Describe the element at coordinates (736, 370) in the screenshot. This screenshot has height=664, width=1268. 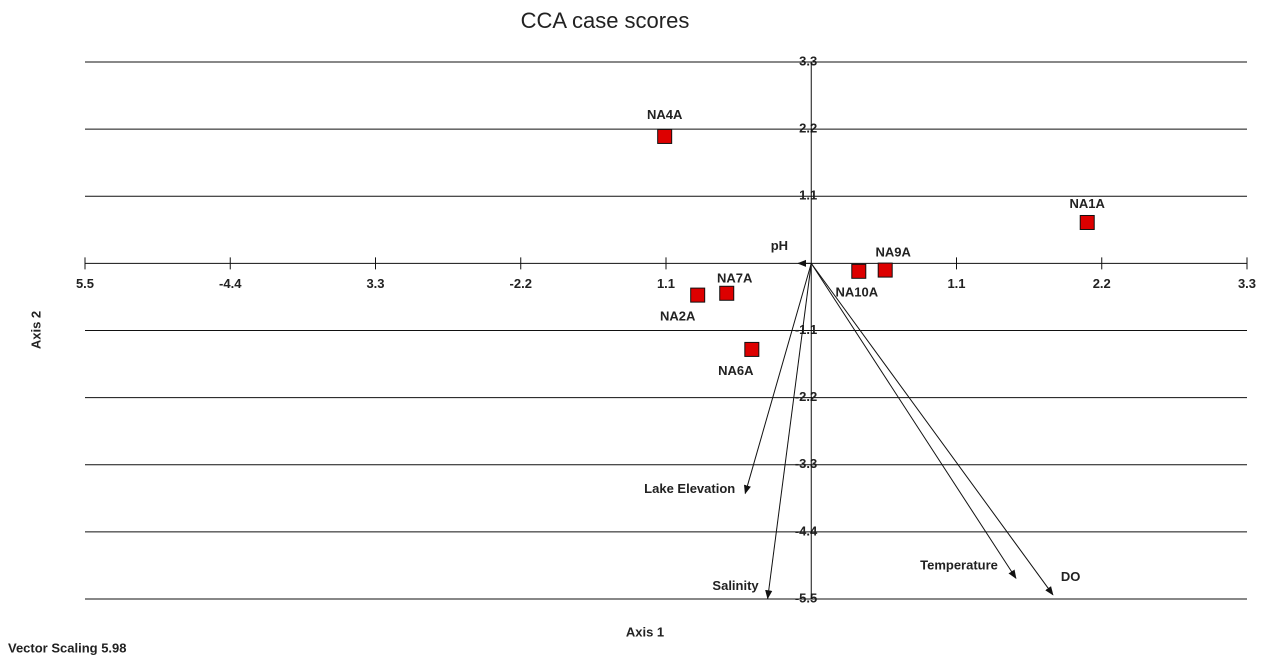
I see `case-label: NA6A` at that location.